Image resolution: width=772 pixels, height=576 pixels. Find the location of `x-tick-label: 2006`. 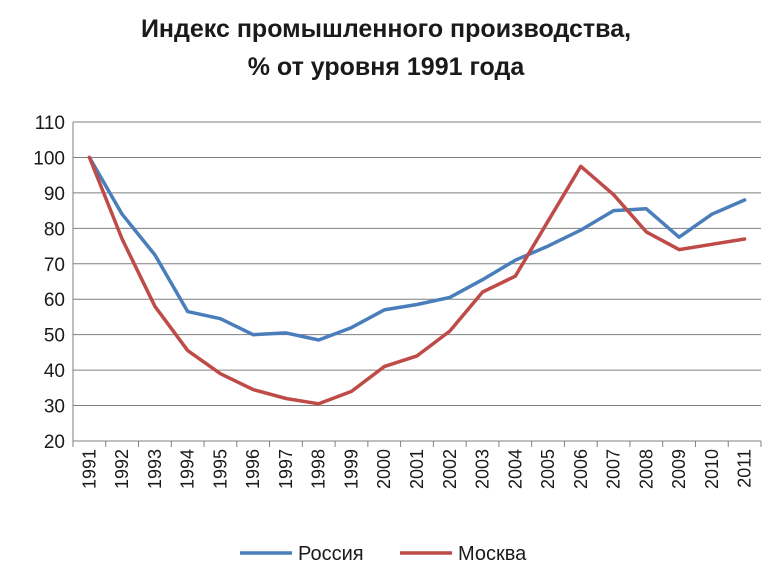

x-tick-label: 2006 is located at coordinates (581, 469).